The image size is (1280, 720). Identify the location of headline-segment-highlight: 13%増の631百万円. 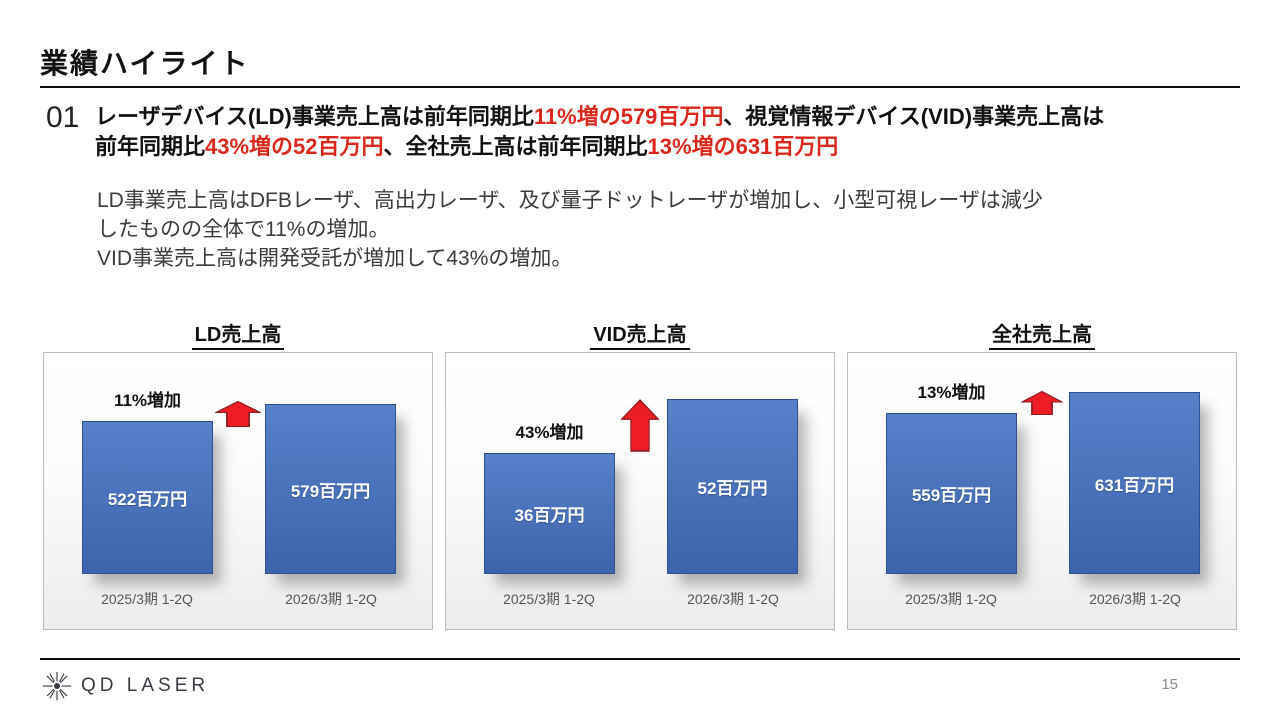
(743, 146).